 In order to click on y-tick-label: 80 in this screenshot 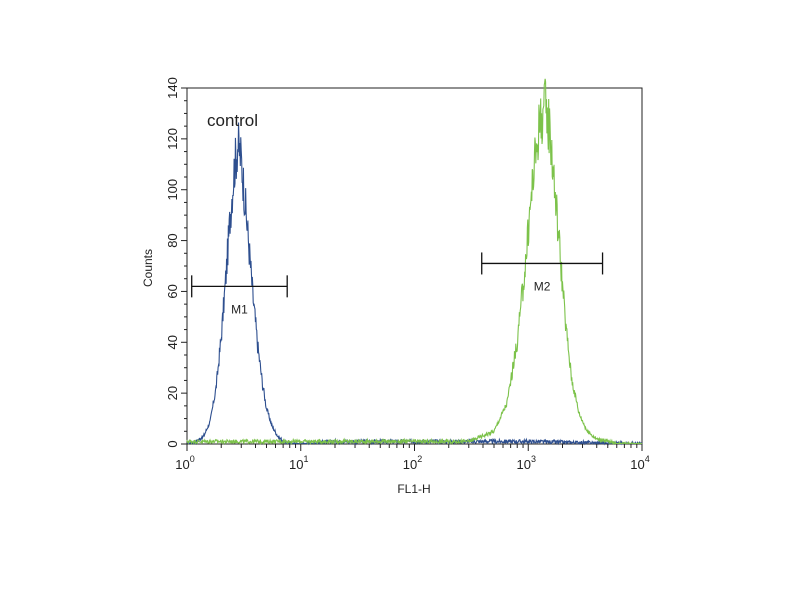, I will do `click(172, 240)`.